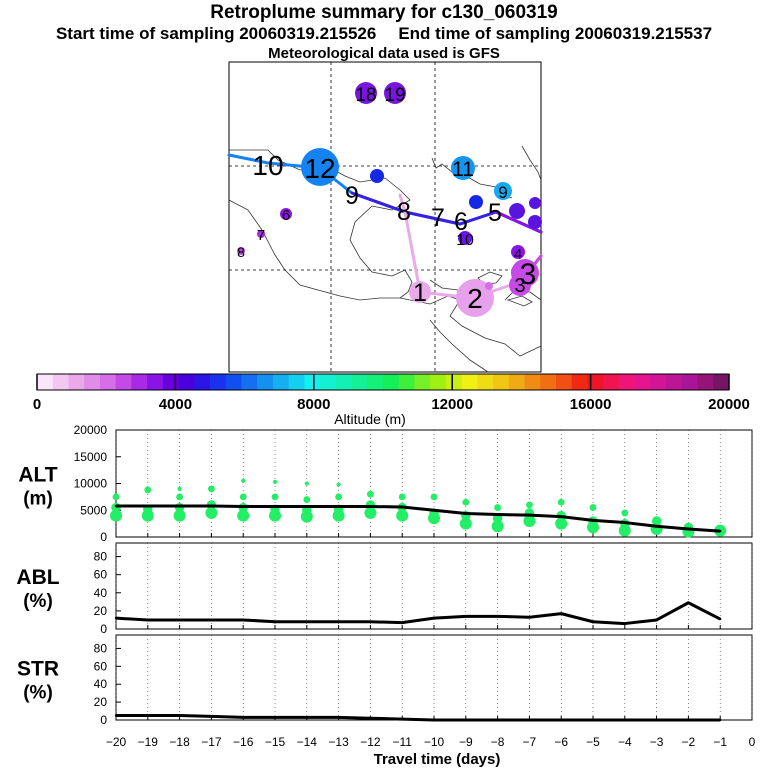 Image resolution: width=768 pixels, height=768 pixels. Describe the element at coordinates (752, 742) in the screenshot. I see `x-tick-label: 0` at that location.